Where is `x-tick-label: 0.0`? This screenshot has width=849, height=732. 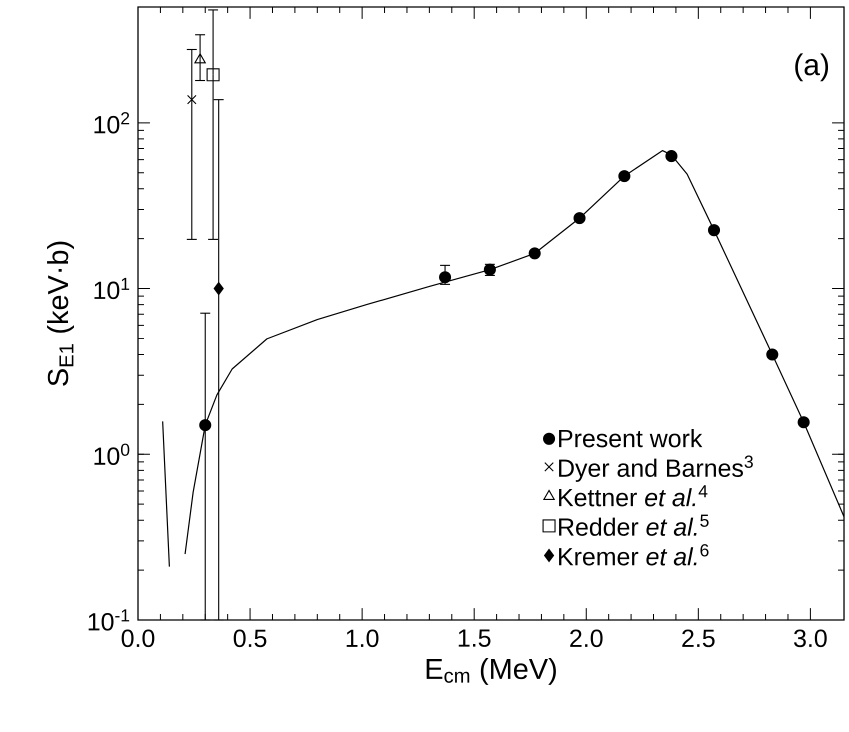 x-tick-label: 0.0 is located at coordinates (138, 639).